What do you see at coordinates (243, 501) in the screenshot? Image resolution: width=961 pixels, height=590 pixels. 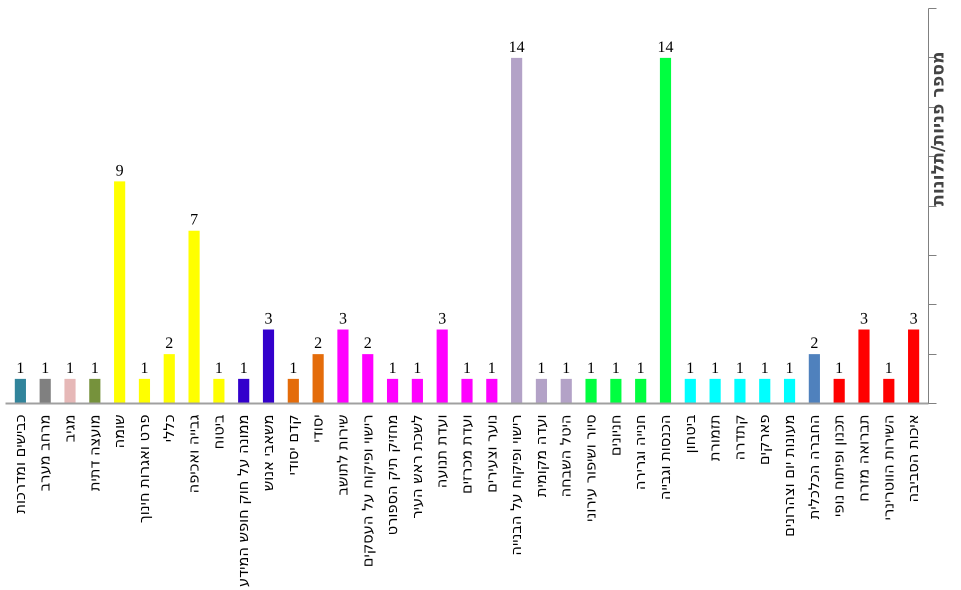 I see `x-tick-label: ממונה על חוק חופש המידע` at bounding box center [243, 501].